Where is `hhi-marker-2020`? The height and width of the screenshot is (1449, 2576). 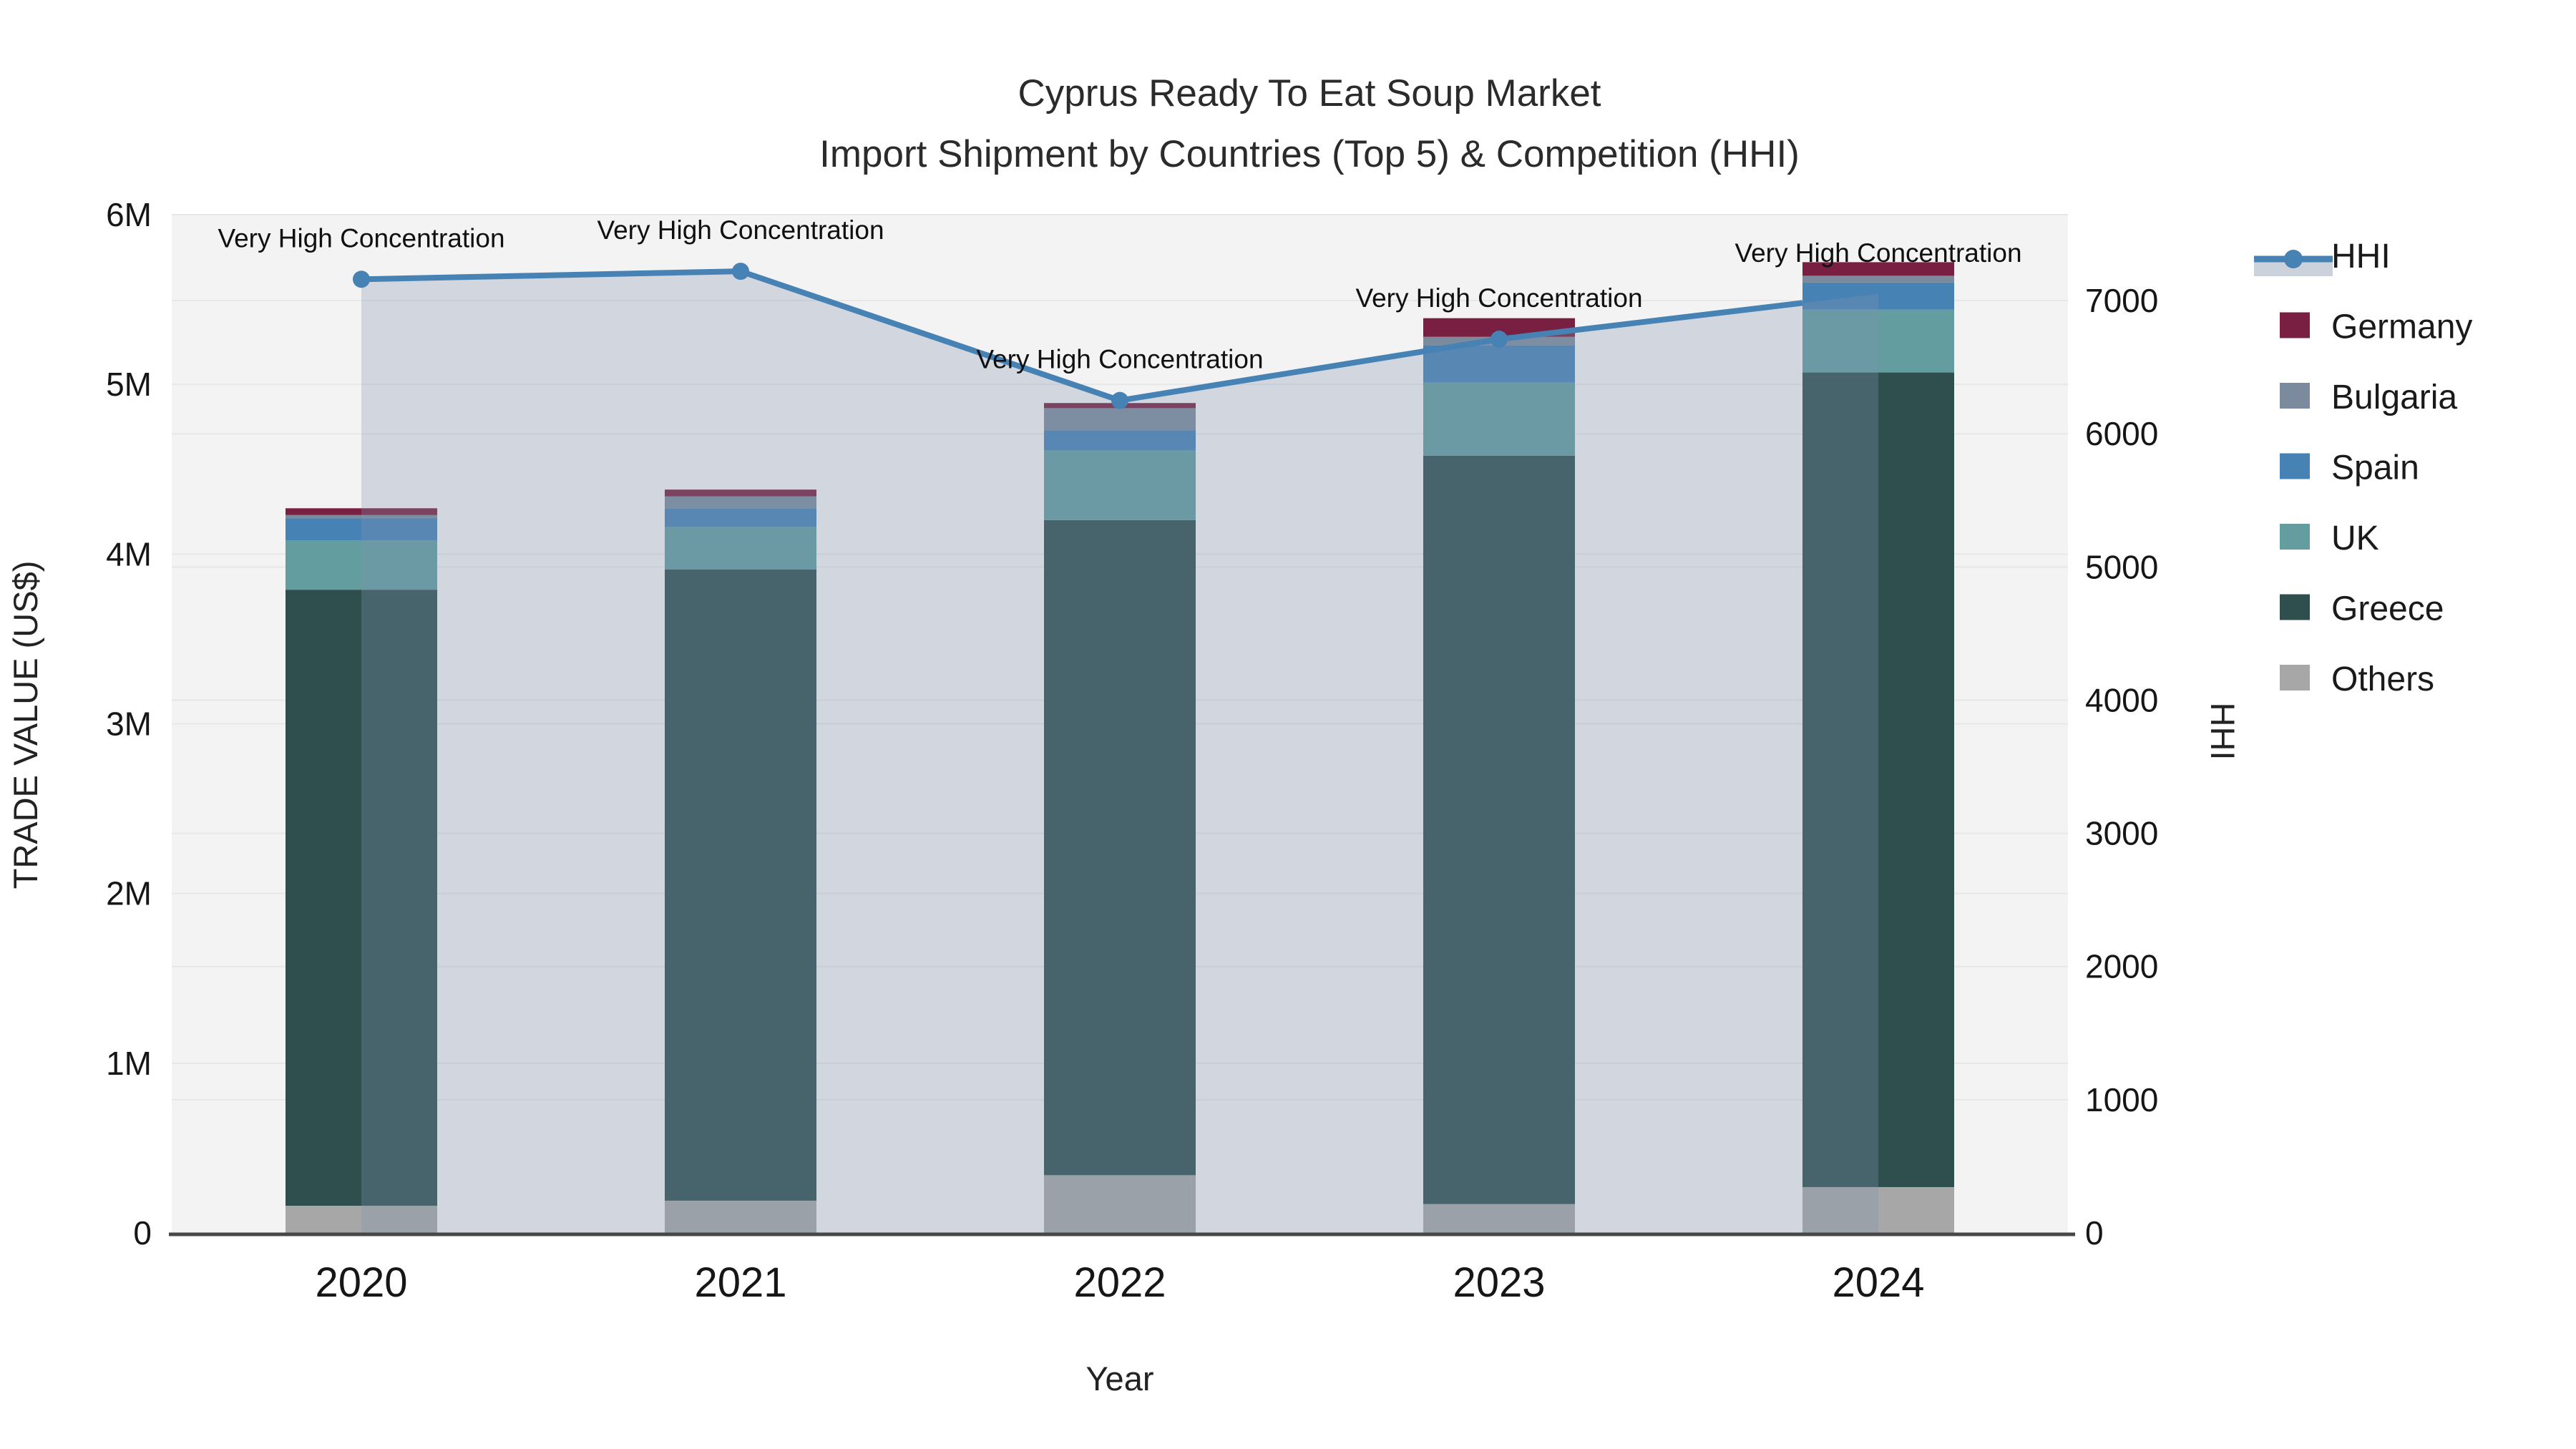 hhi-marker-2020 is located at coordinates (361, 279).